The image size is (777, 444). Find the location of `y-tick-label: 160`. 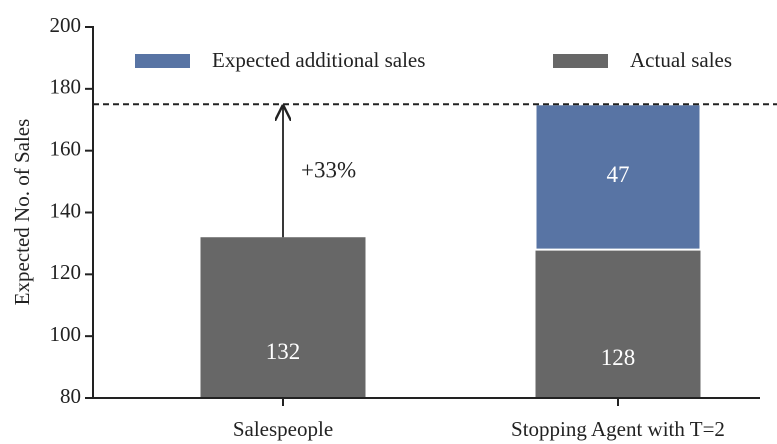

y-tick-label: 160 is located at coordinates (66, 148).